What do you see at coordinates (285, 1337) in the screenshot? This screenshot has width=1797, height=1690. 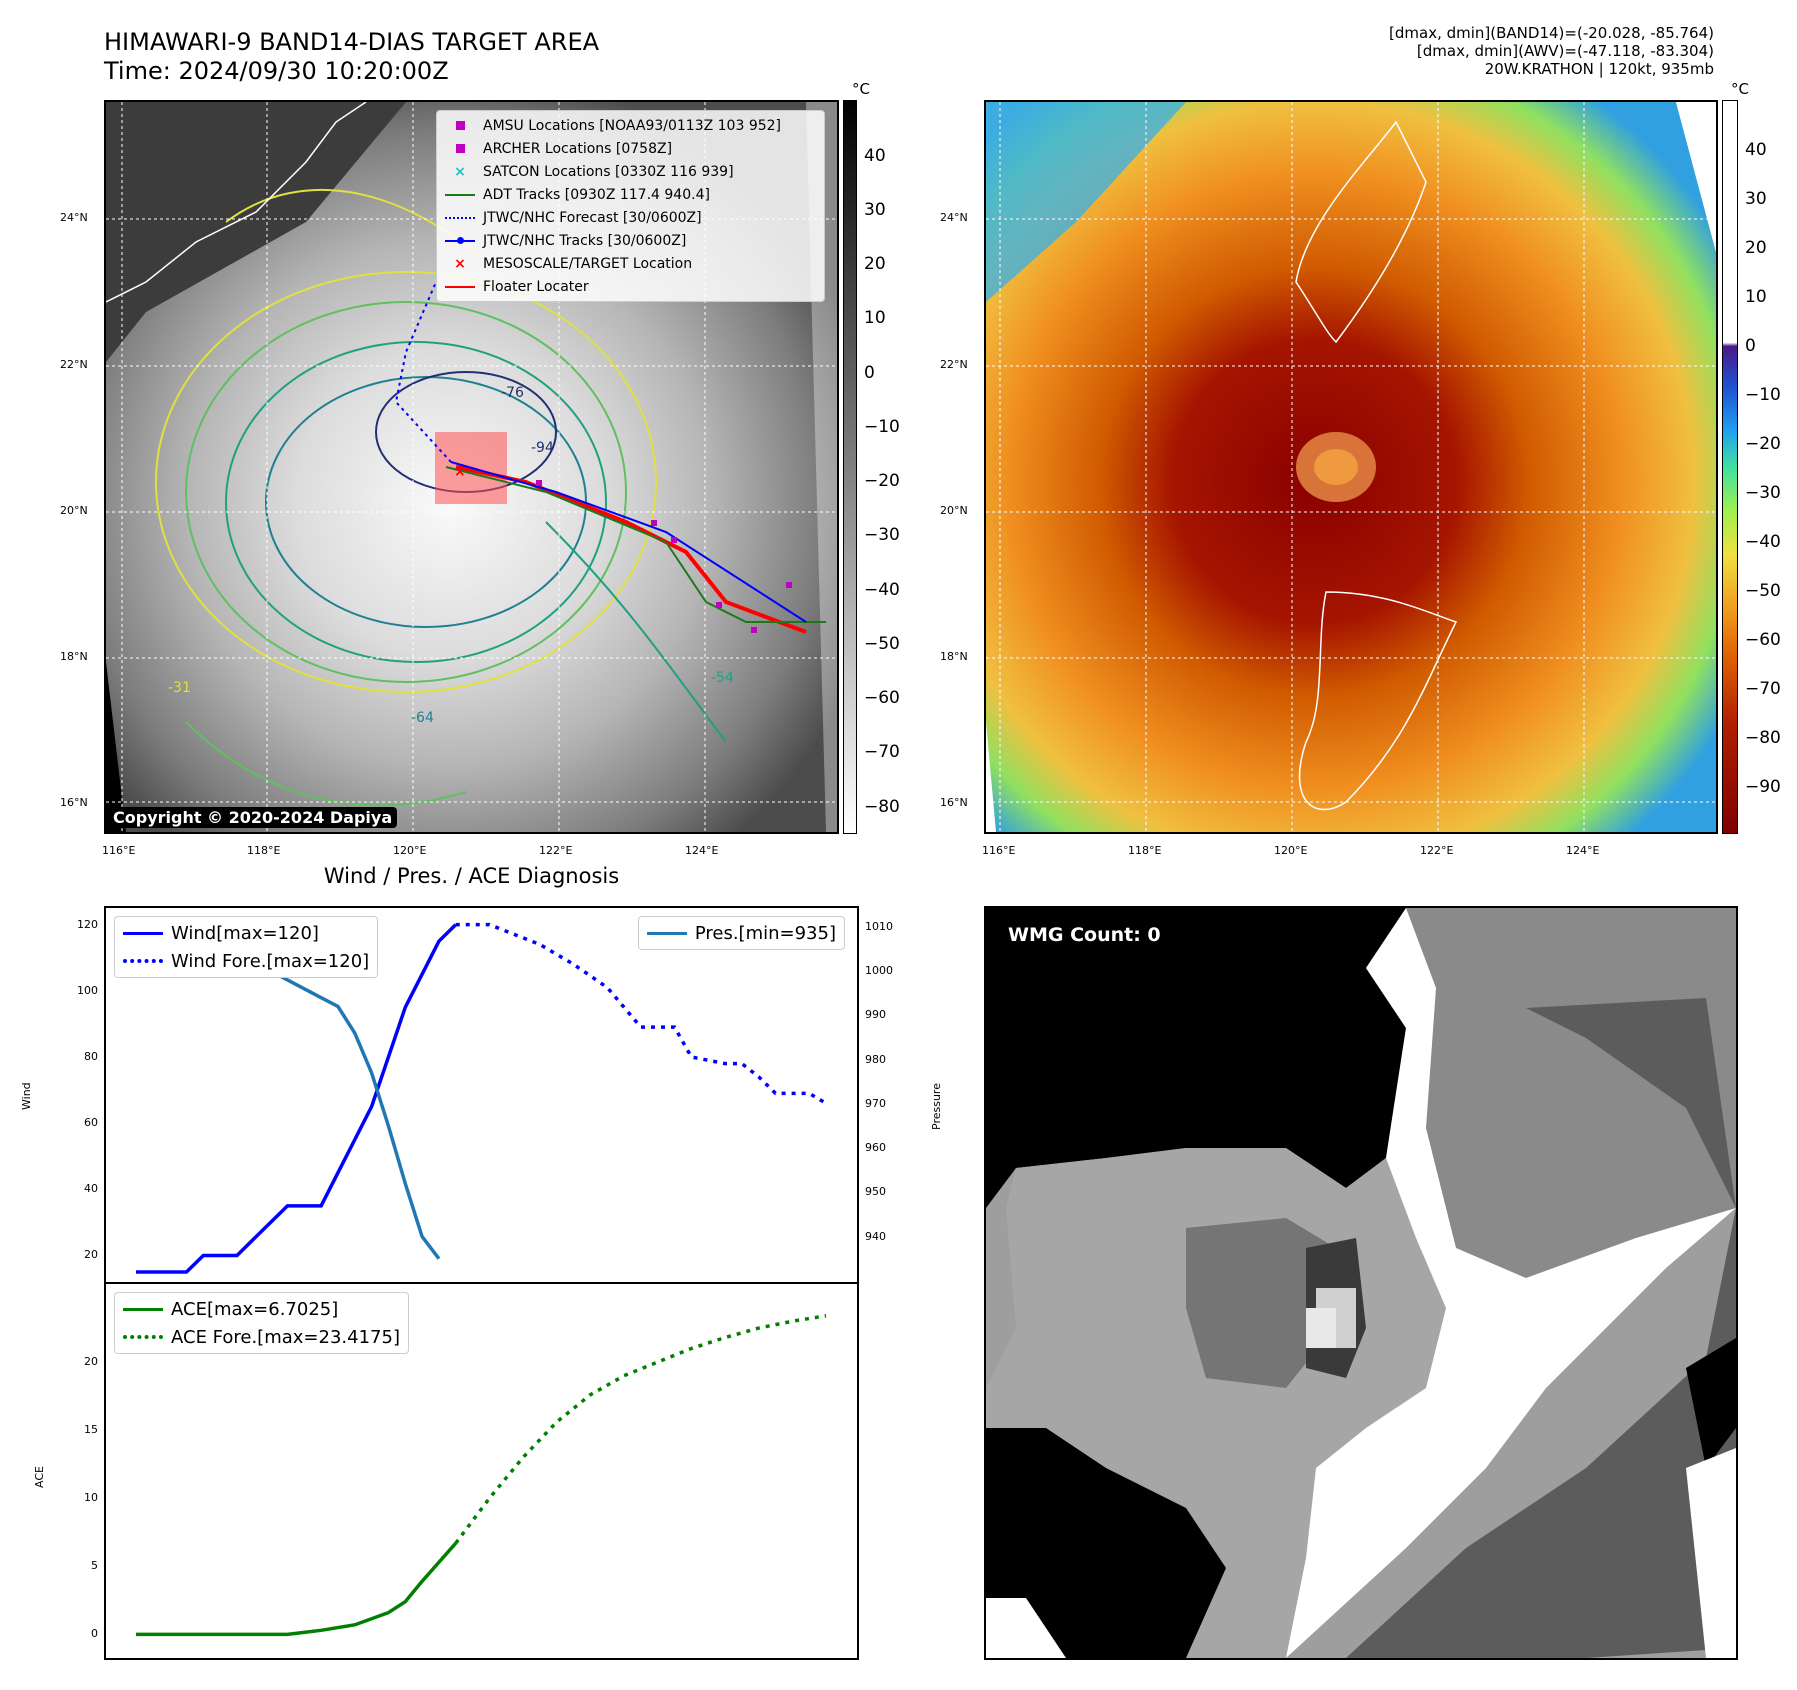 I see `legend-label: ACE Fore.[max=23.4175]` at bounding box center [285, 1337].